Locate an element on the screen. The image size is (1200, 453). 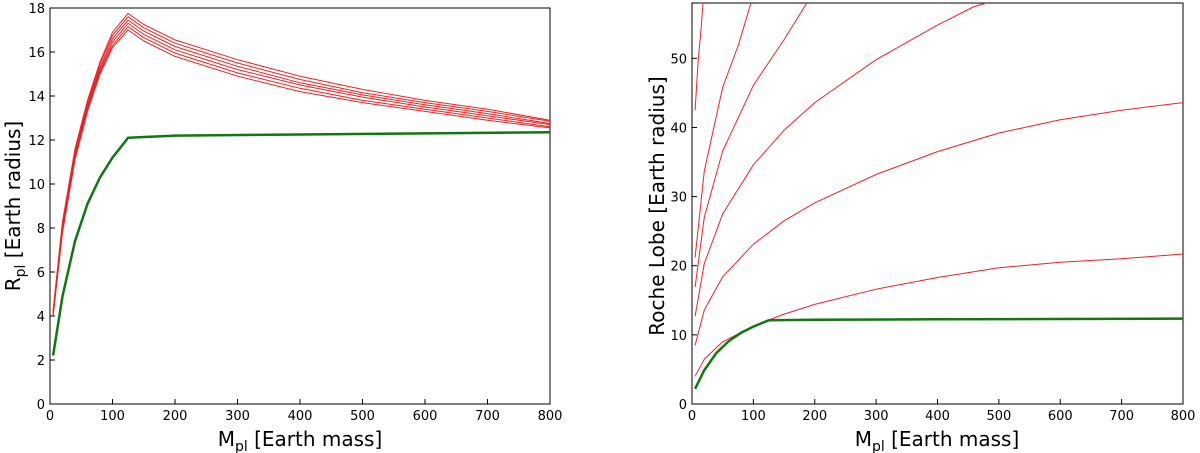
right-xtick-label: 300 is located at coordinates (876, 416).